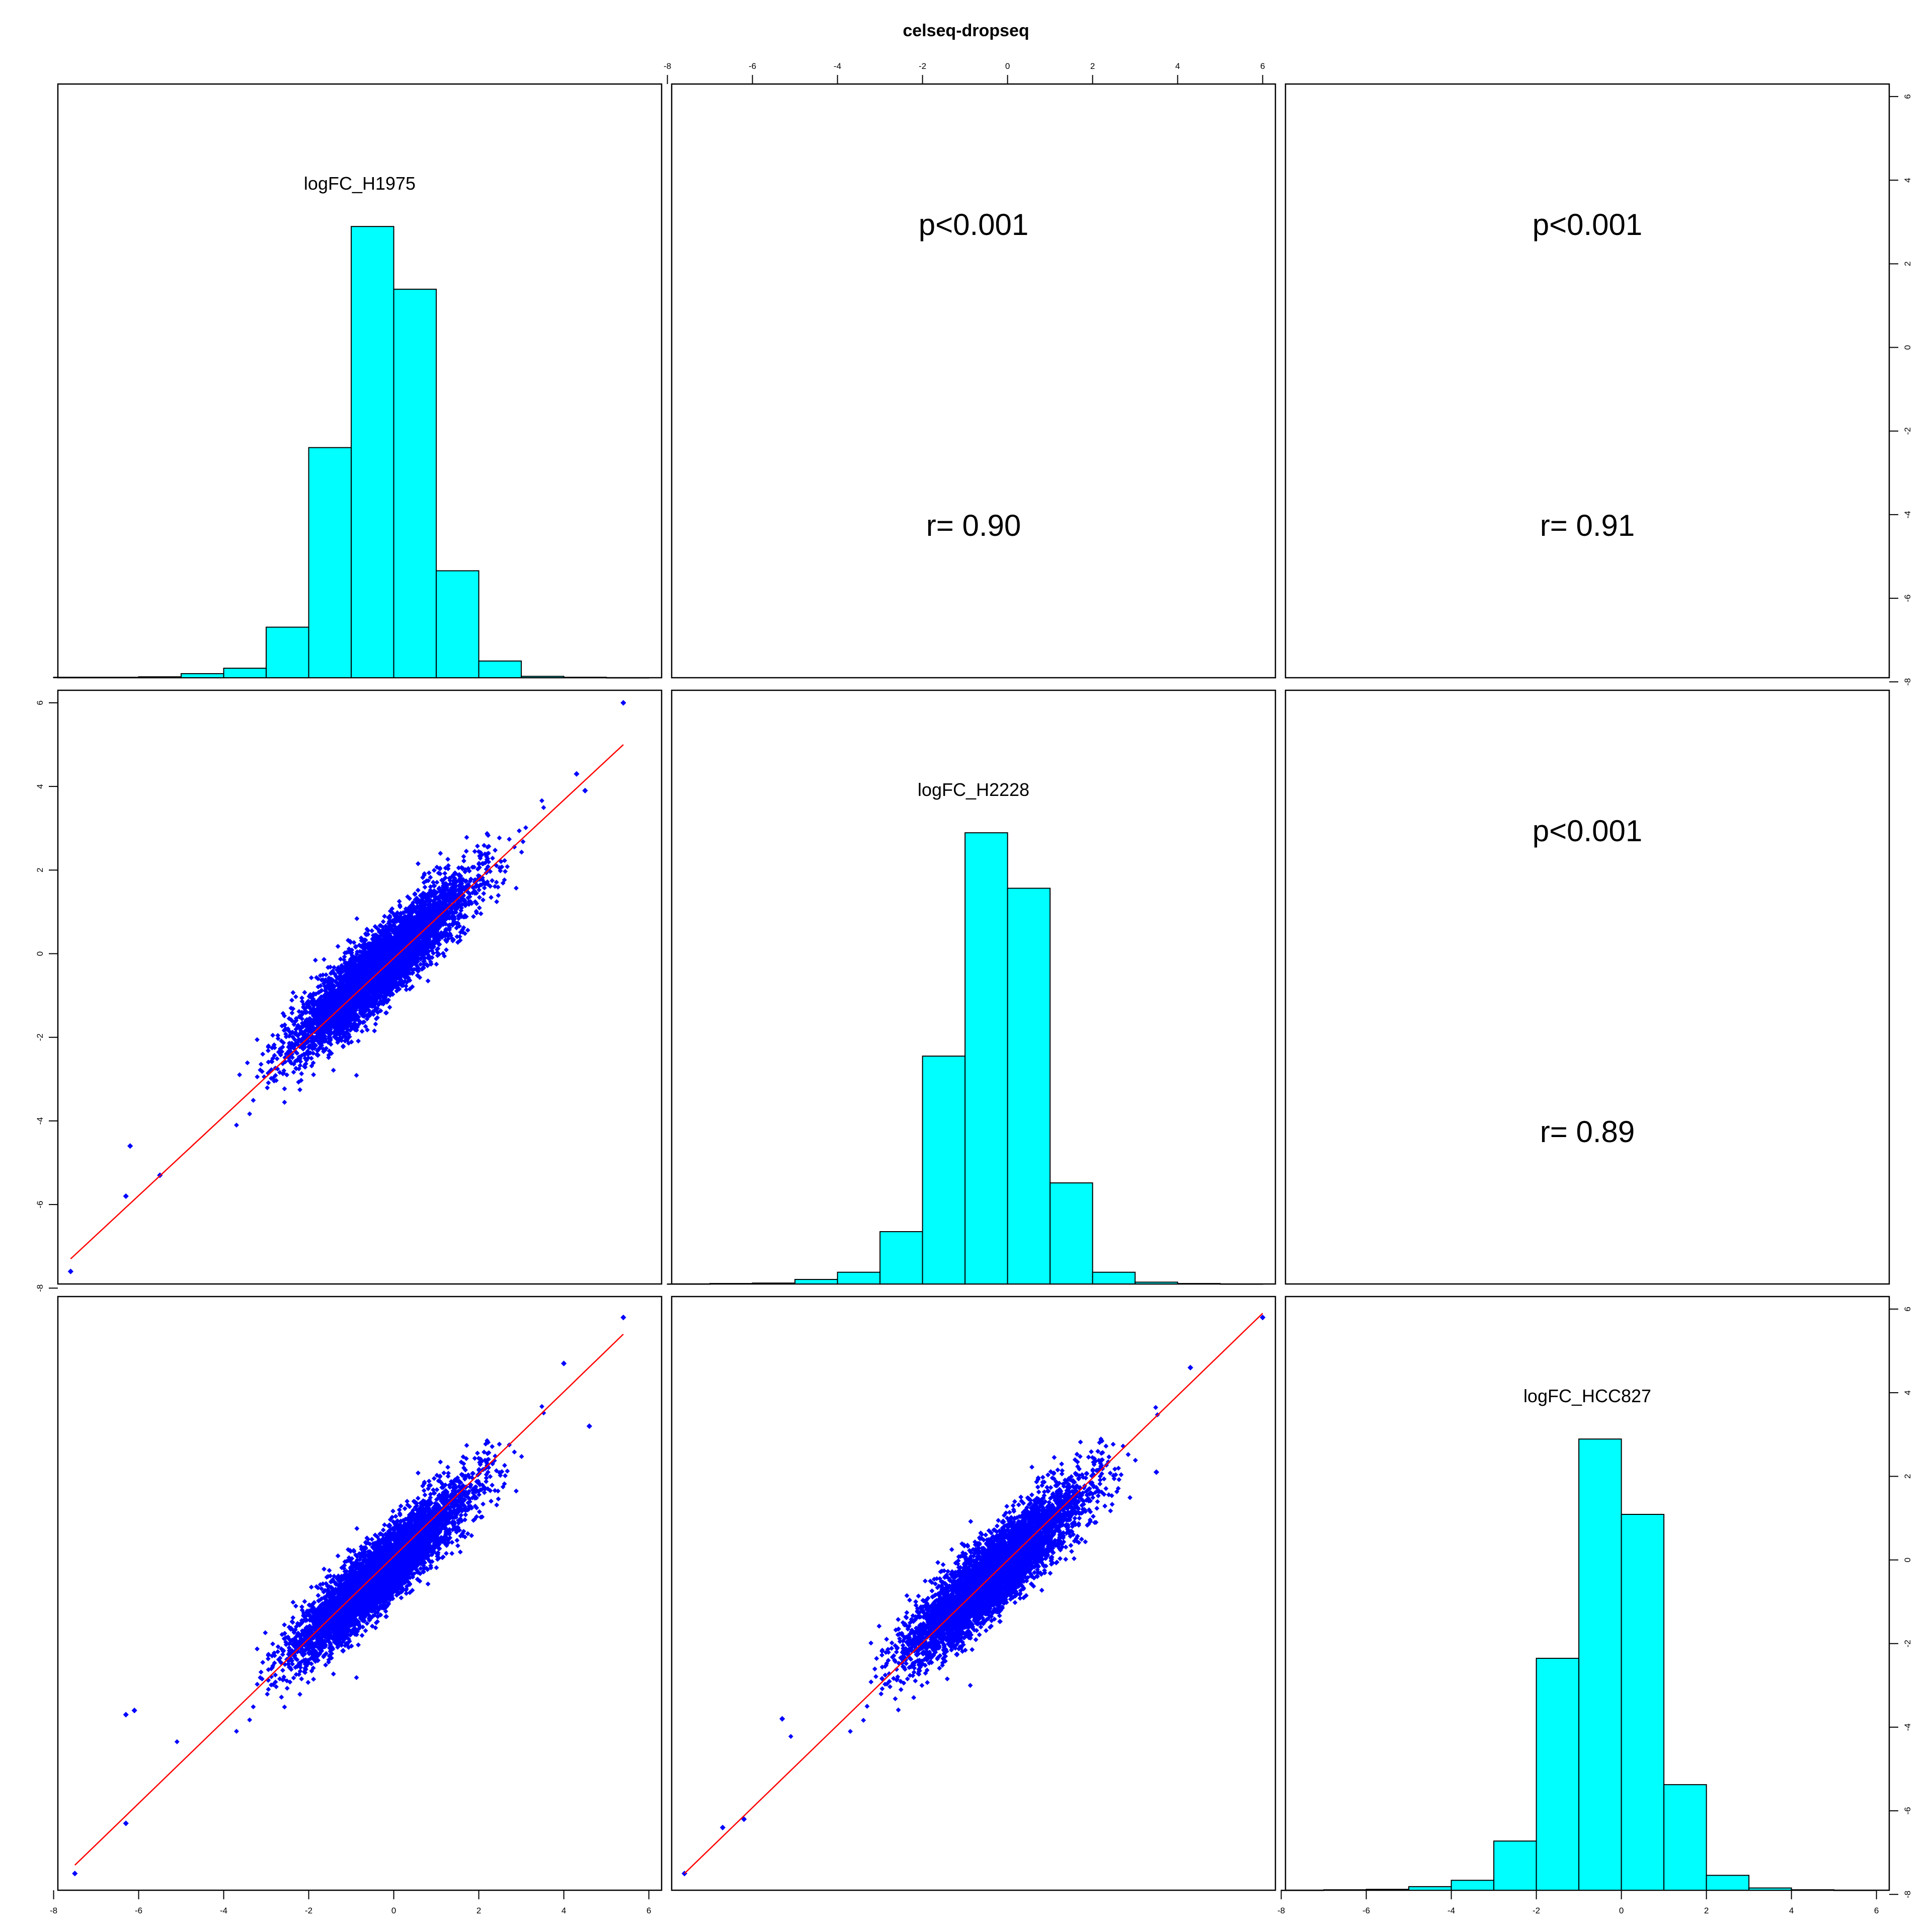  I want to click on correlation-text: r= 0.91, so click(1587, 526).